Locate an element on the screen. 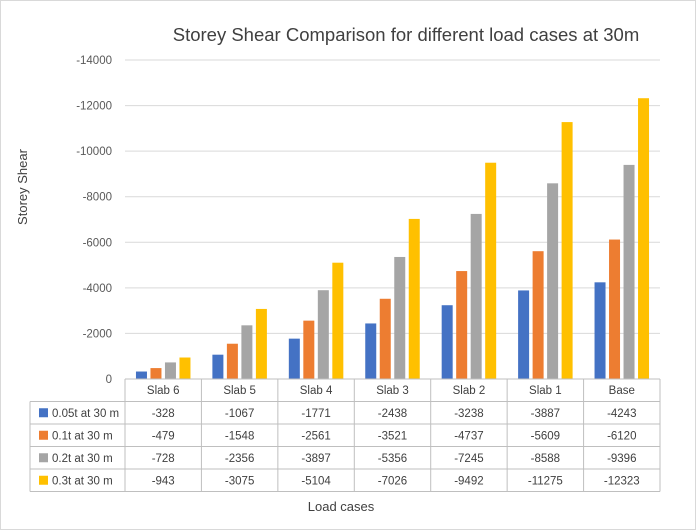 The width and height of the screenshot is (696, 530). data-label: -5356 is located at coordinates (392, 459).